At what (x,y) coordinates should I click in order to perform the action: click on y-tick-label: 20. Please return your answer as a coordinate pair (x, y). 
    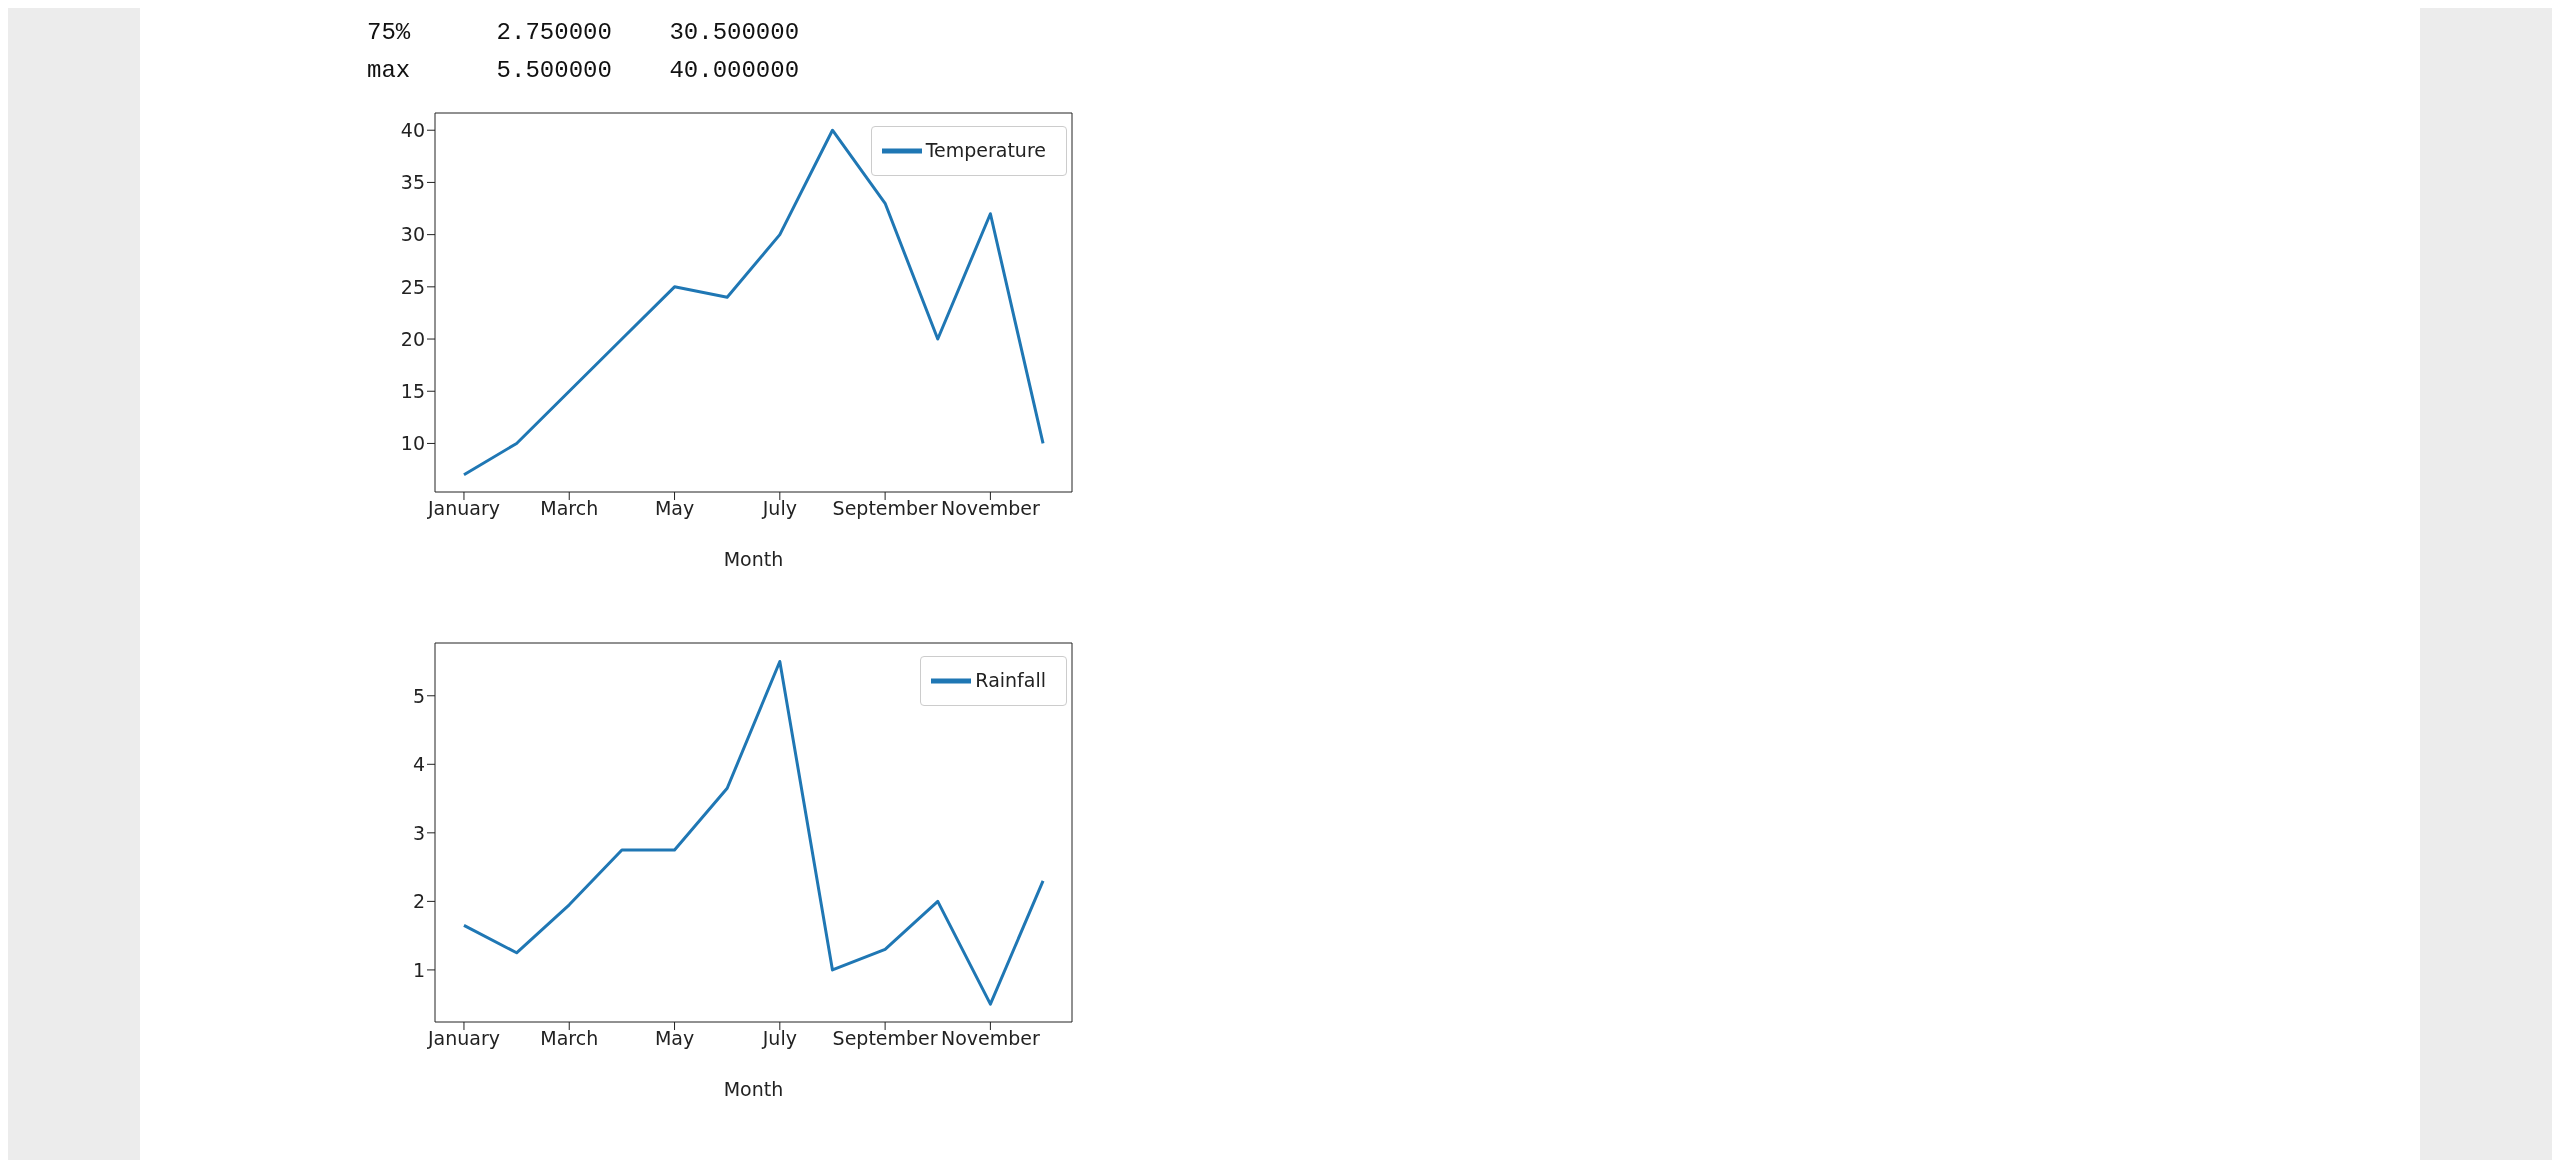
    Looking at the image, I should click on (412, 338).